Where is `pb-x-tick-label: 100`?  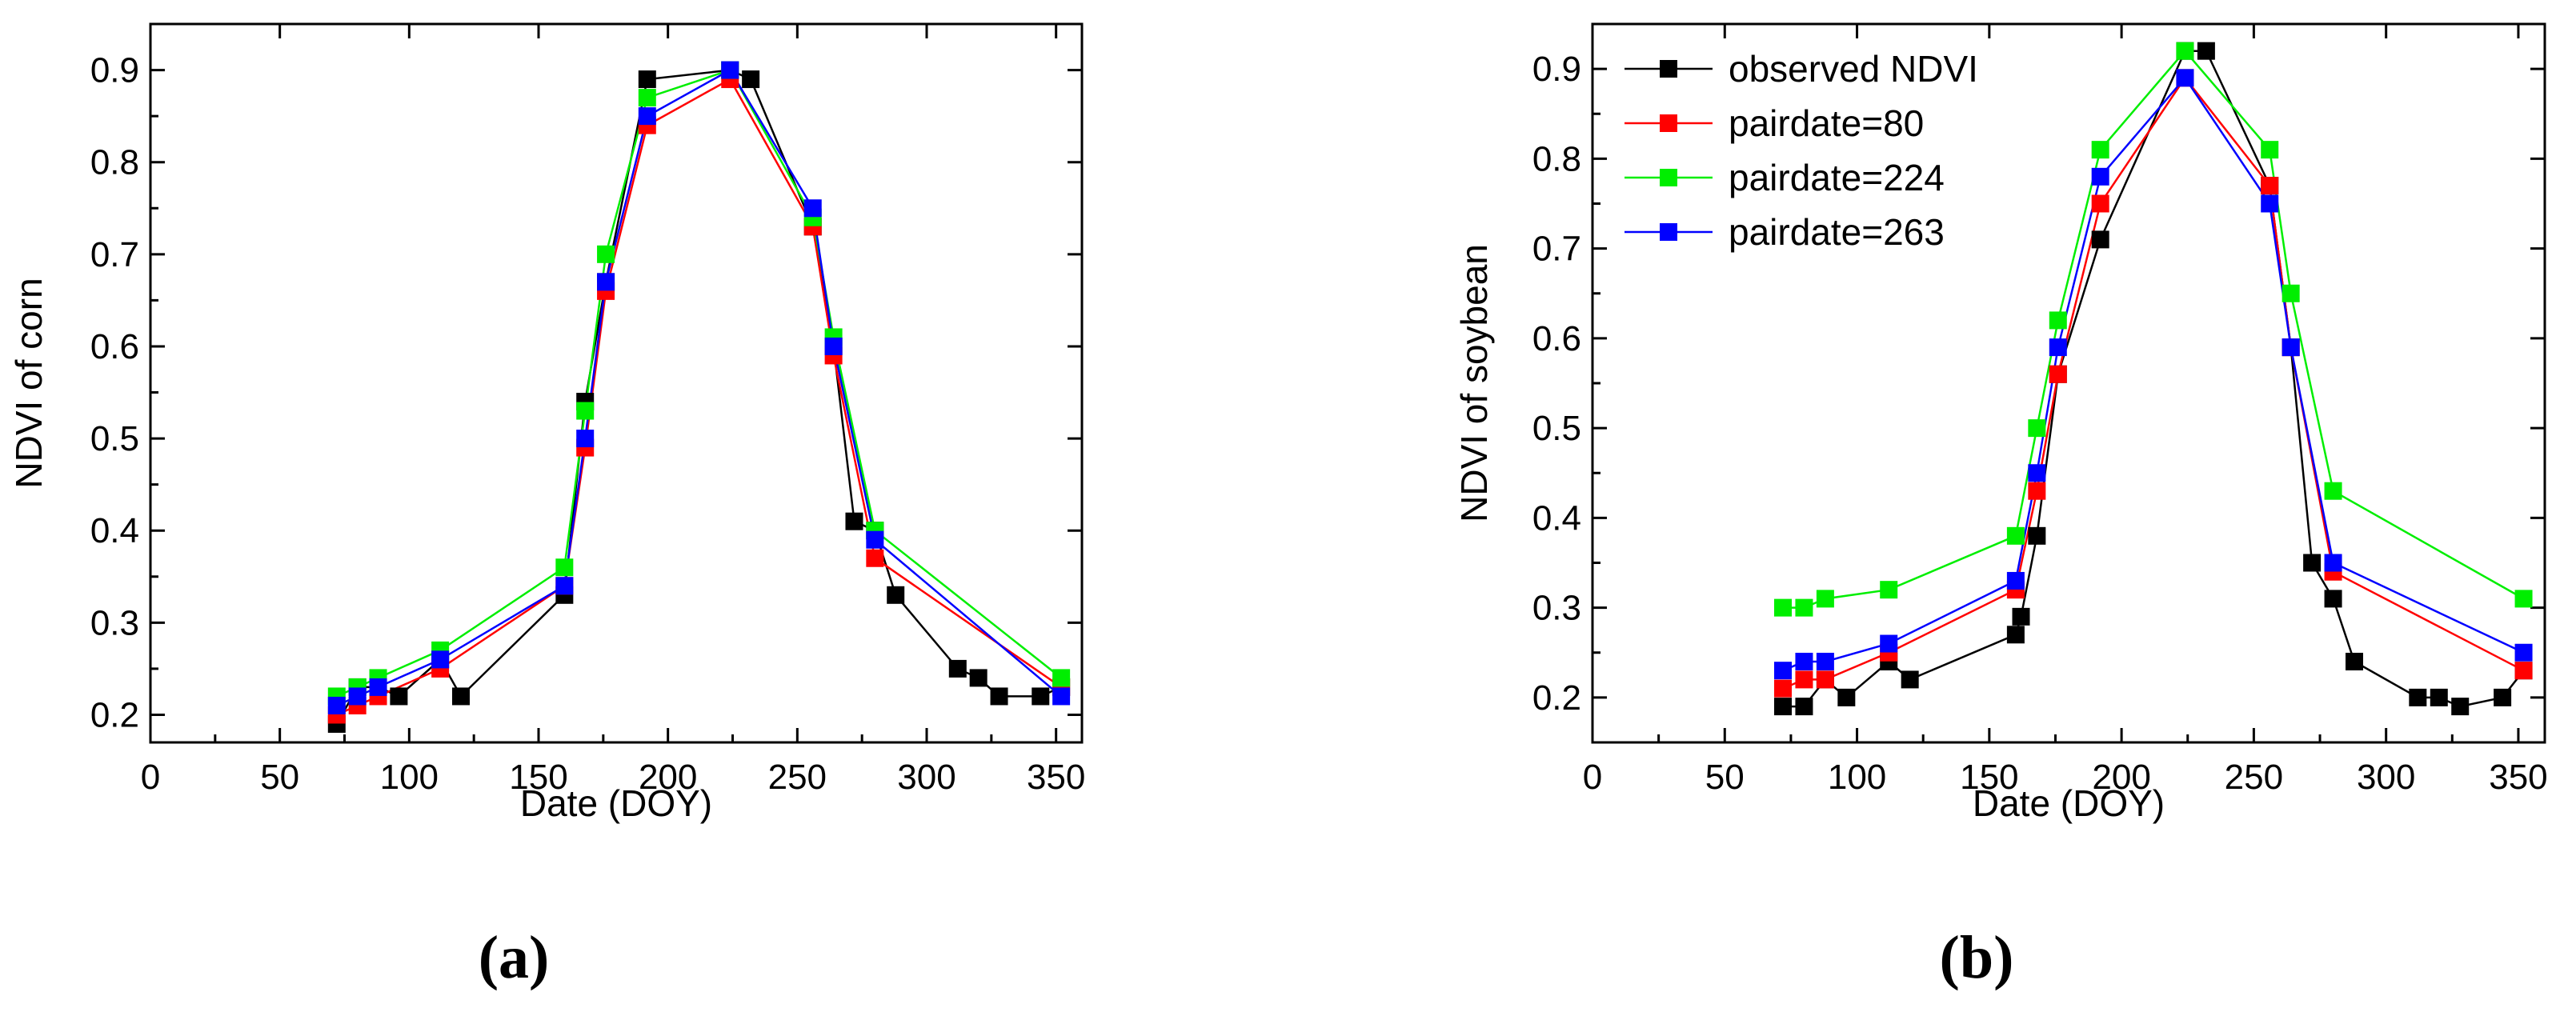
pb-x-tick-label: 100 is located at coordinates (1857, 777).